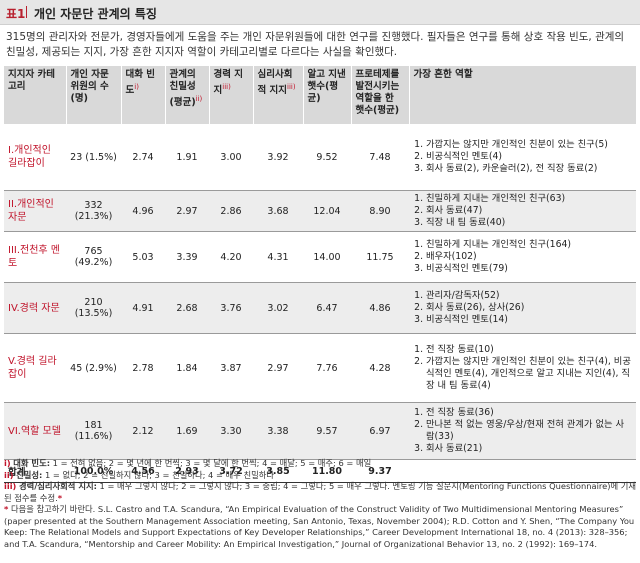 The width and height of the screenshot is (640, 563). What do you see at coordinates (16, 14) in the screenshot?
I see `table-tag: 표1` at bounding box center [16, 14].